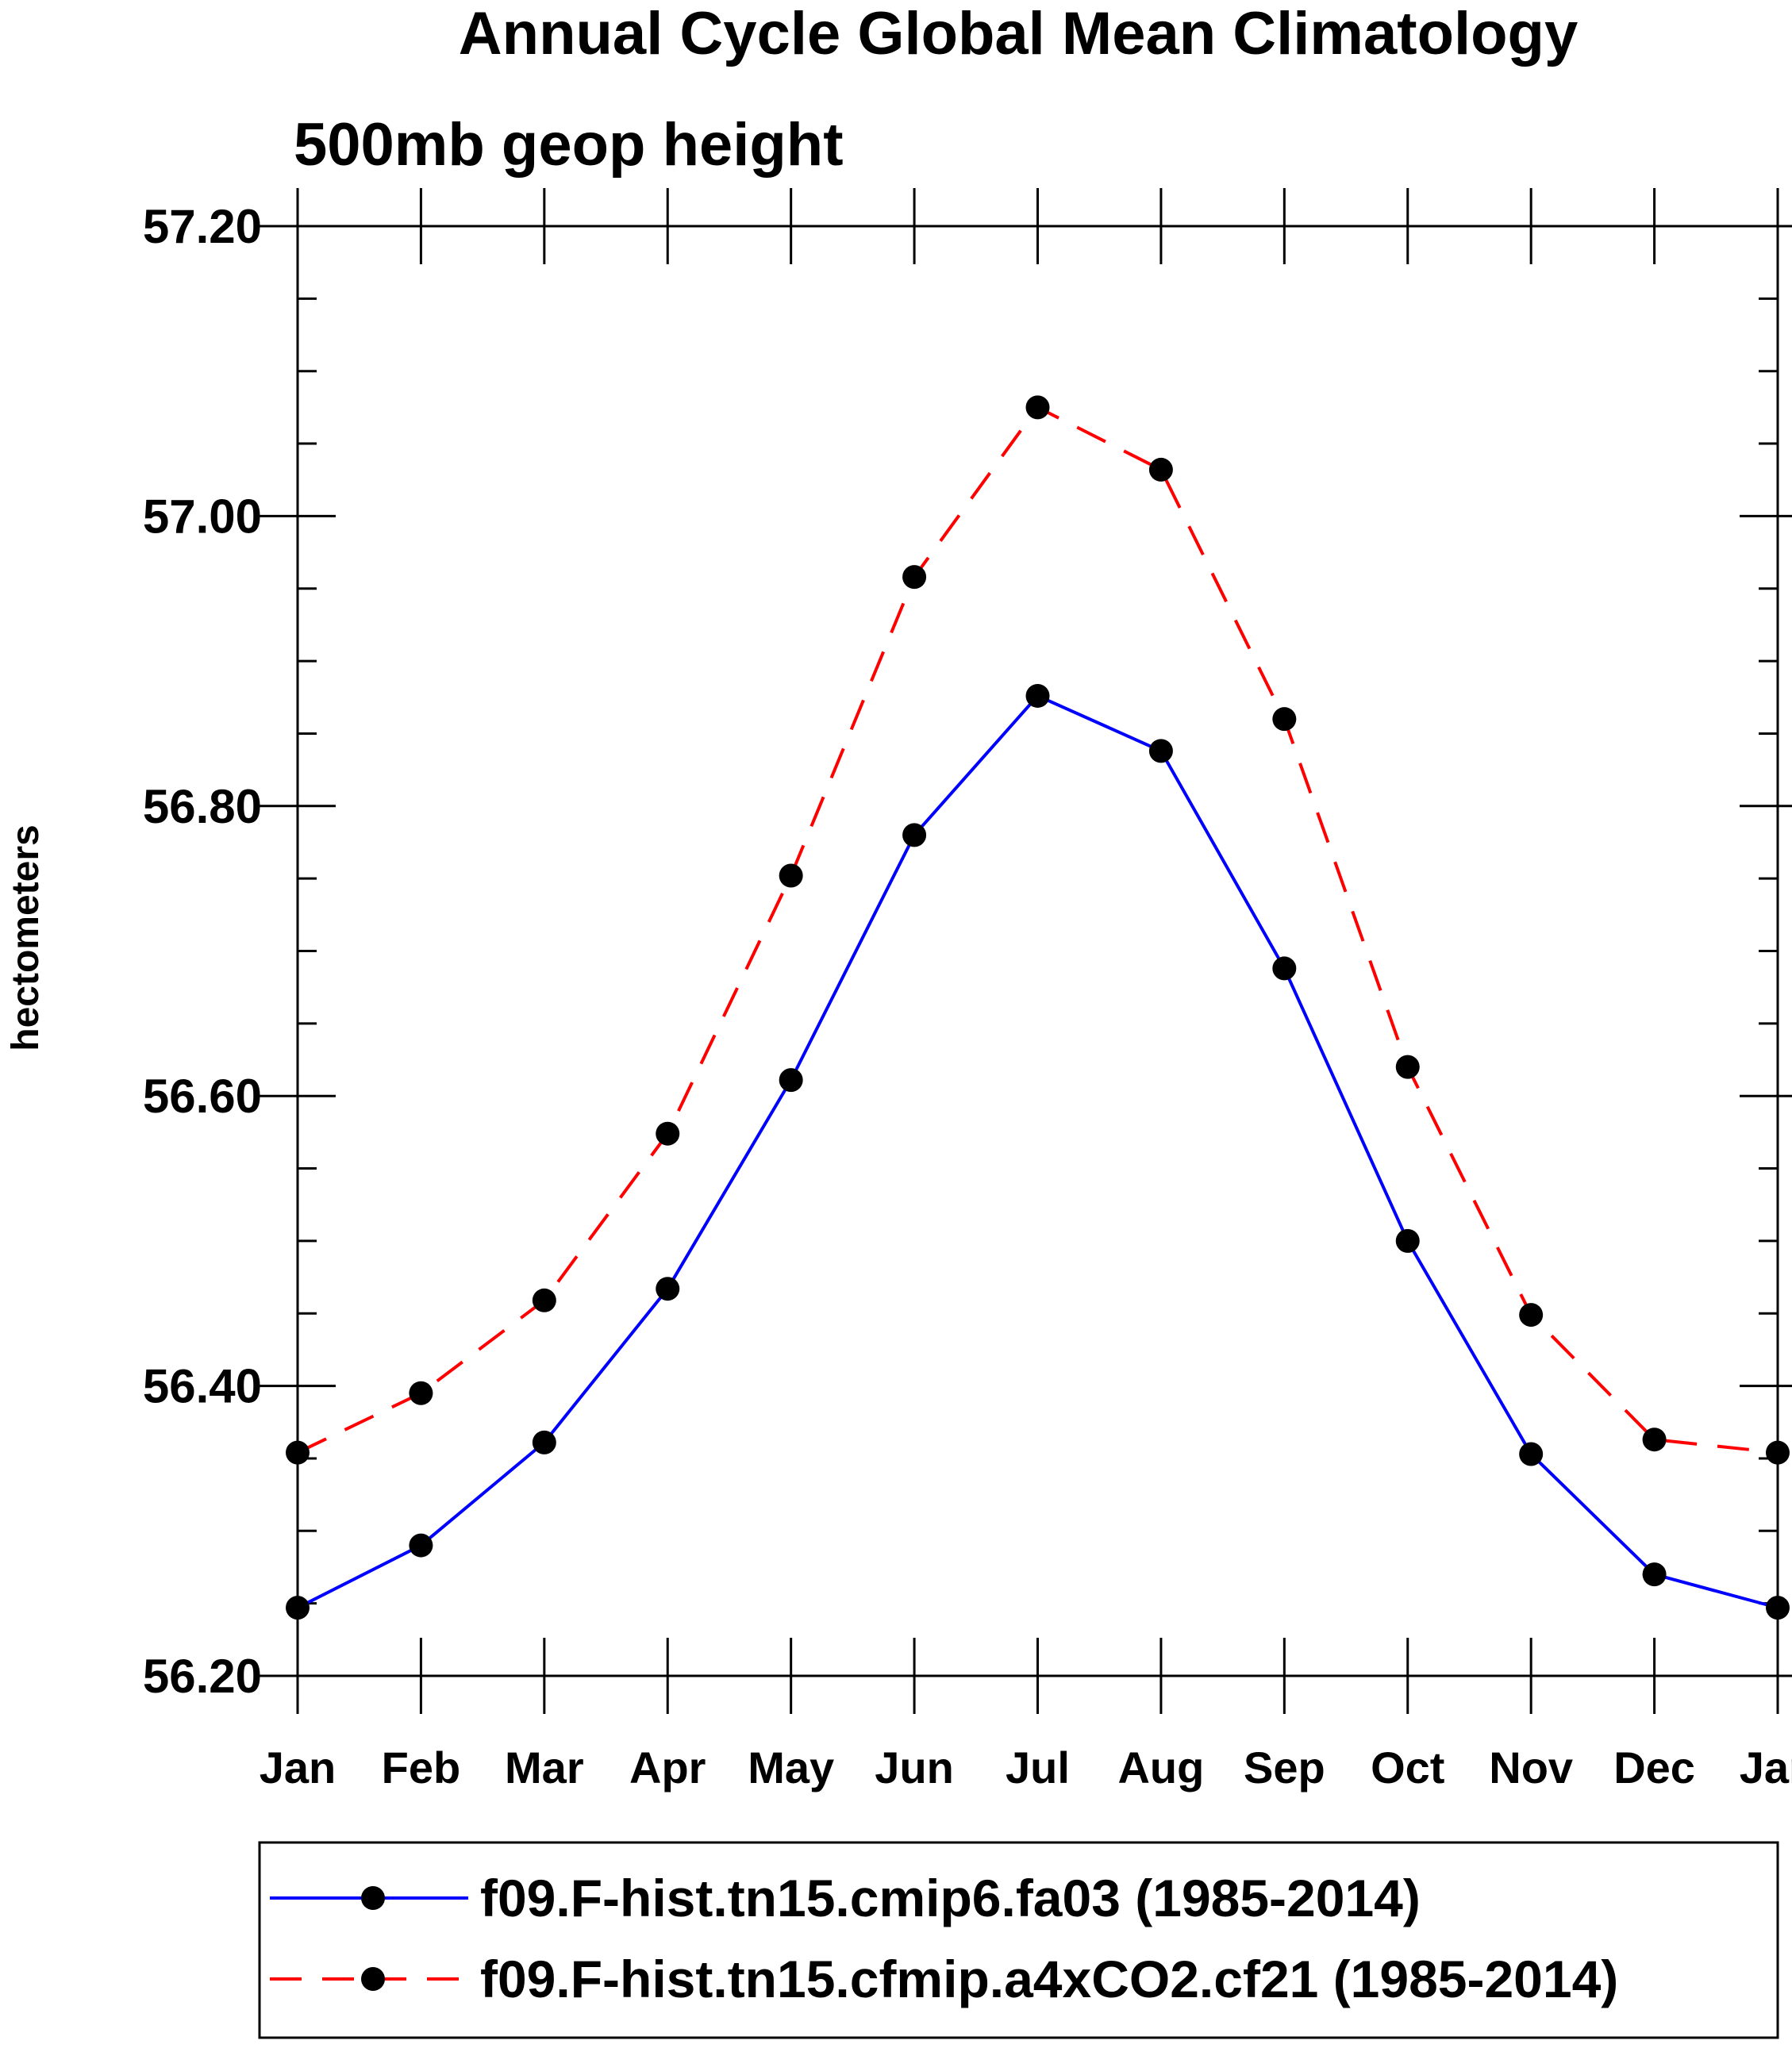  What do you see at coordinates (202, 806) in the screenshot?
I see `y-tick-label: 56.80` at bounding box center [202, 806].